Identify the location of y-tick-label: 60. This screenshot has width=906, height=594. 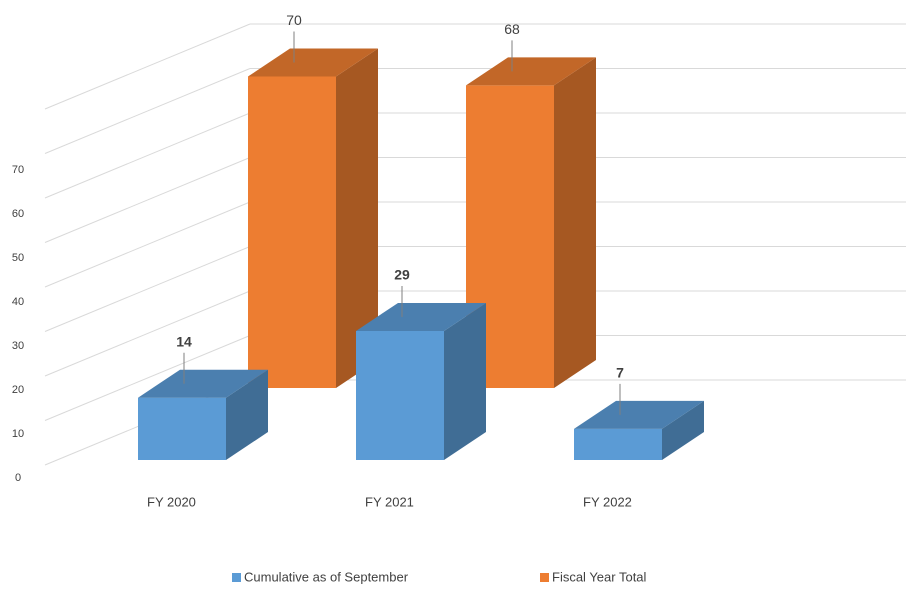
(18, 214).